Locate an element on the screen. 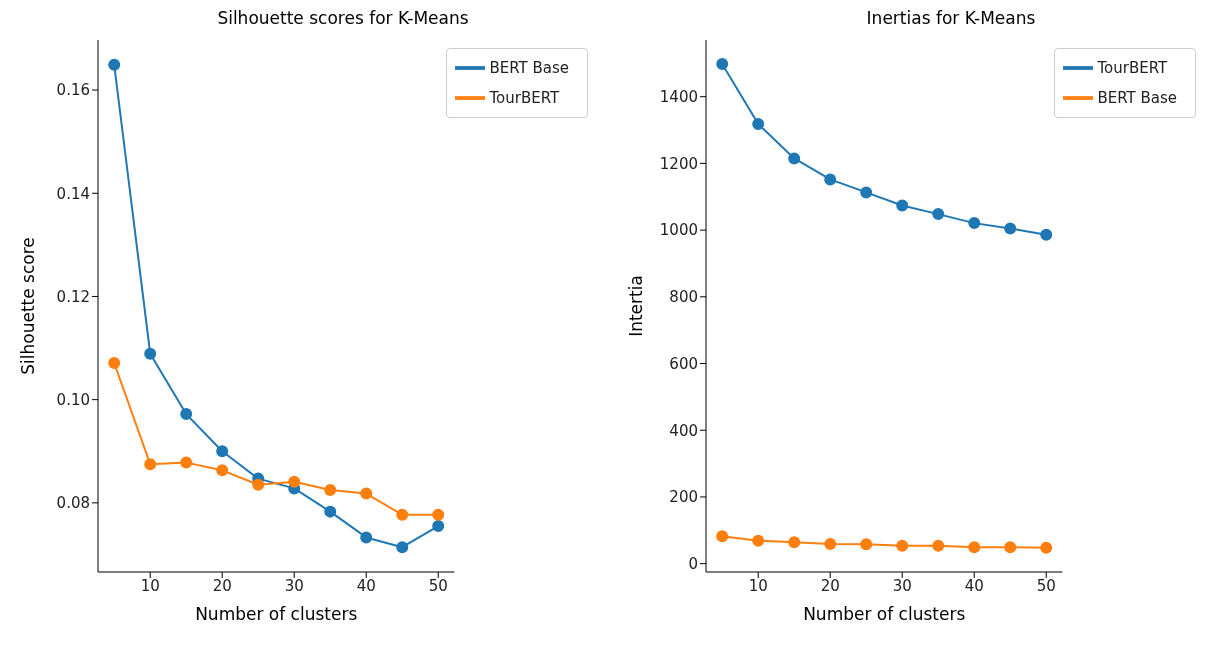 The width and height of the screenshot is (1225, 648). y-tick-label: 200 is located at coordinates (683, 497).